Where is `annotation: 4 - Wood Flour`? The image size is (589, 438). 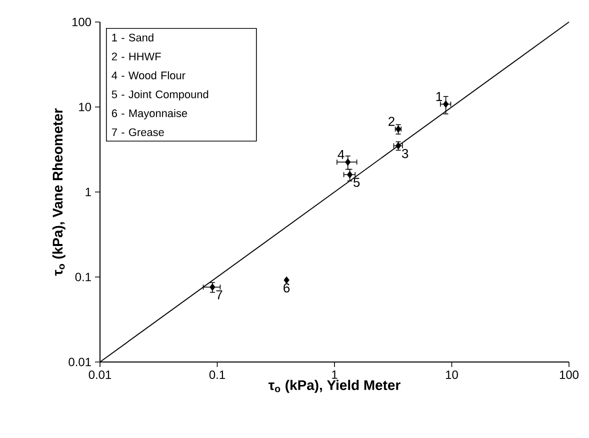
annotation: 4 - Wood Flour is located at coordinates (149, 75).